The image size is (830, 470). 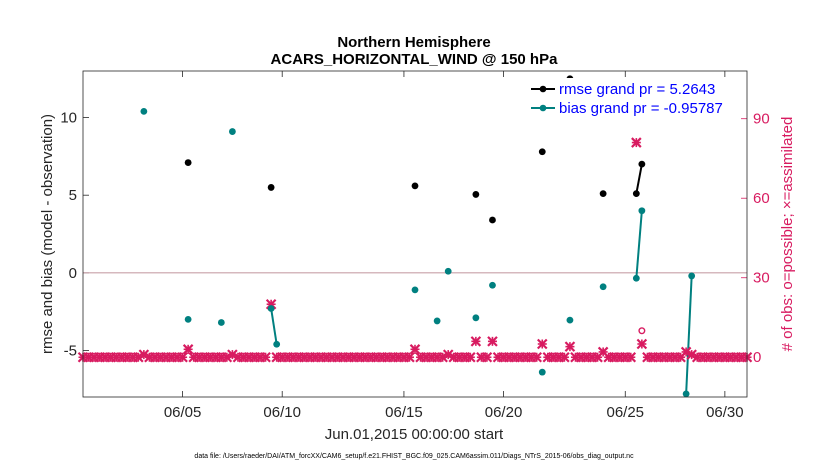 What do you see at coordinates (757, 357) in the screenshot?
I see `y-right-tick-label: 0` at bounding box center [757, 357].